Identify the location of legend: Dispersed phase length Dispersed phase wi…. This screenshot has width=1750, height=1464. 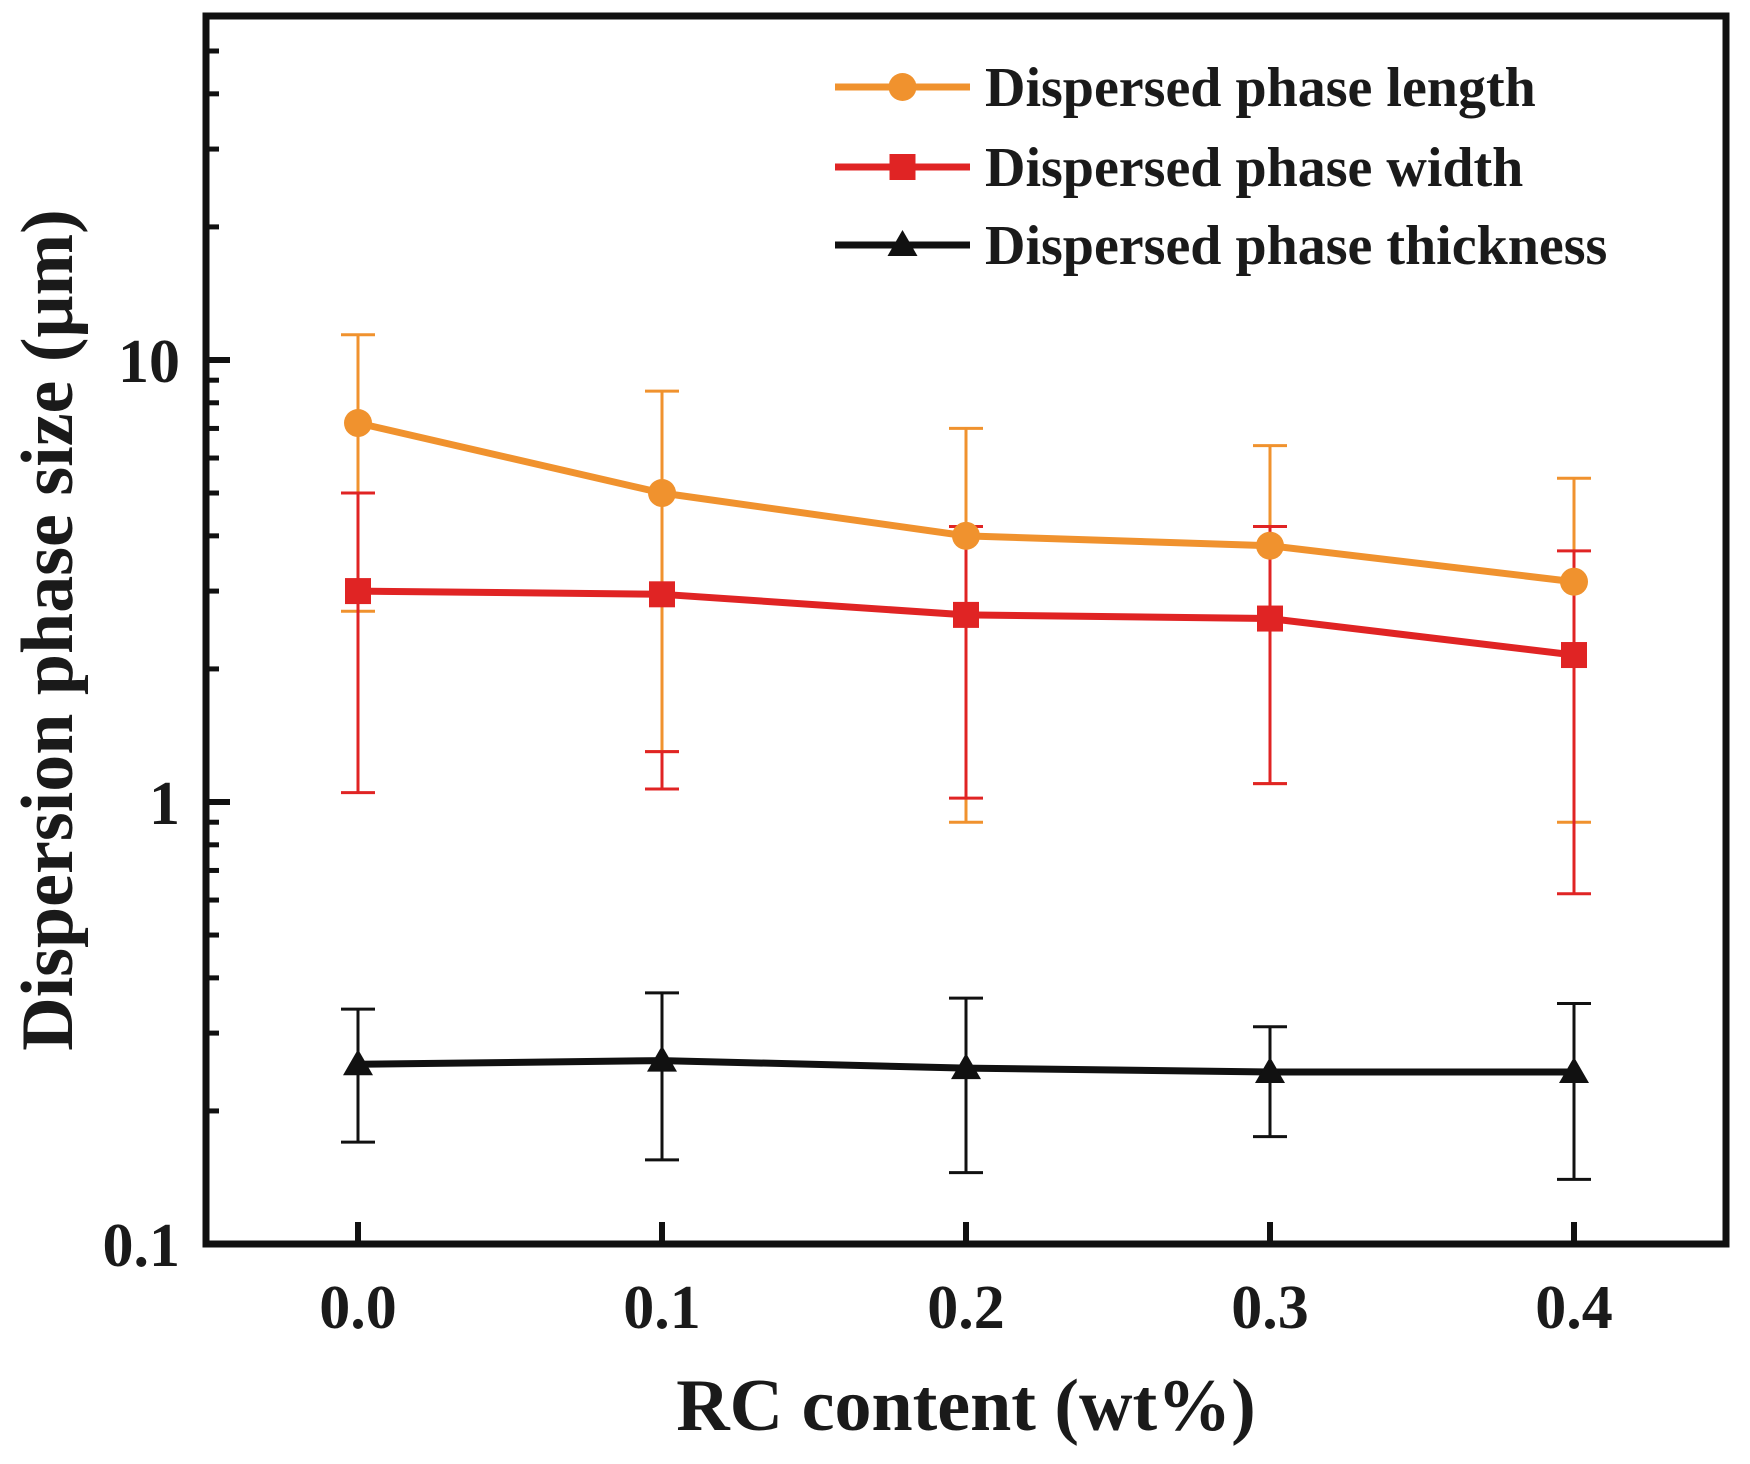
(1221, 167).